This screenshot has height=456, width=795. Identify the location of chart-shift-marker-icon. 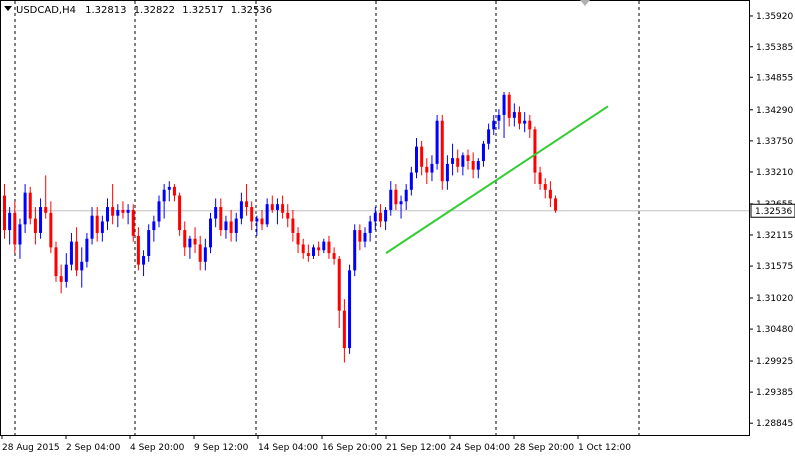
(585, 3).